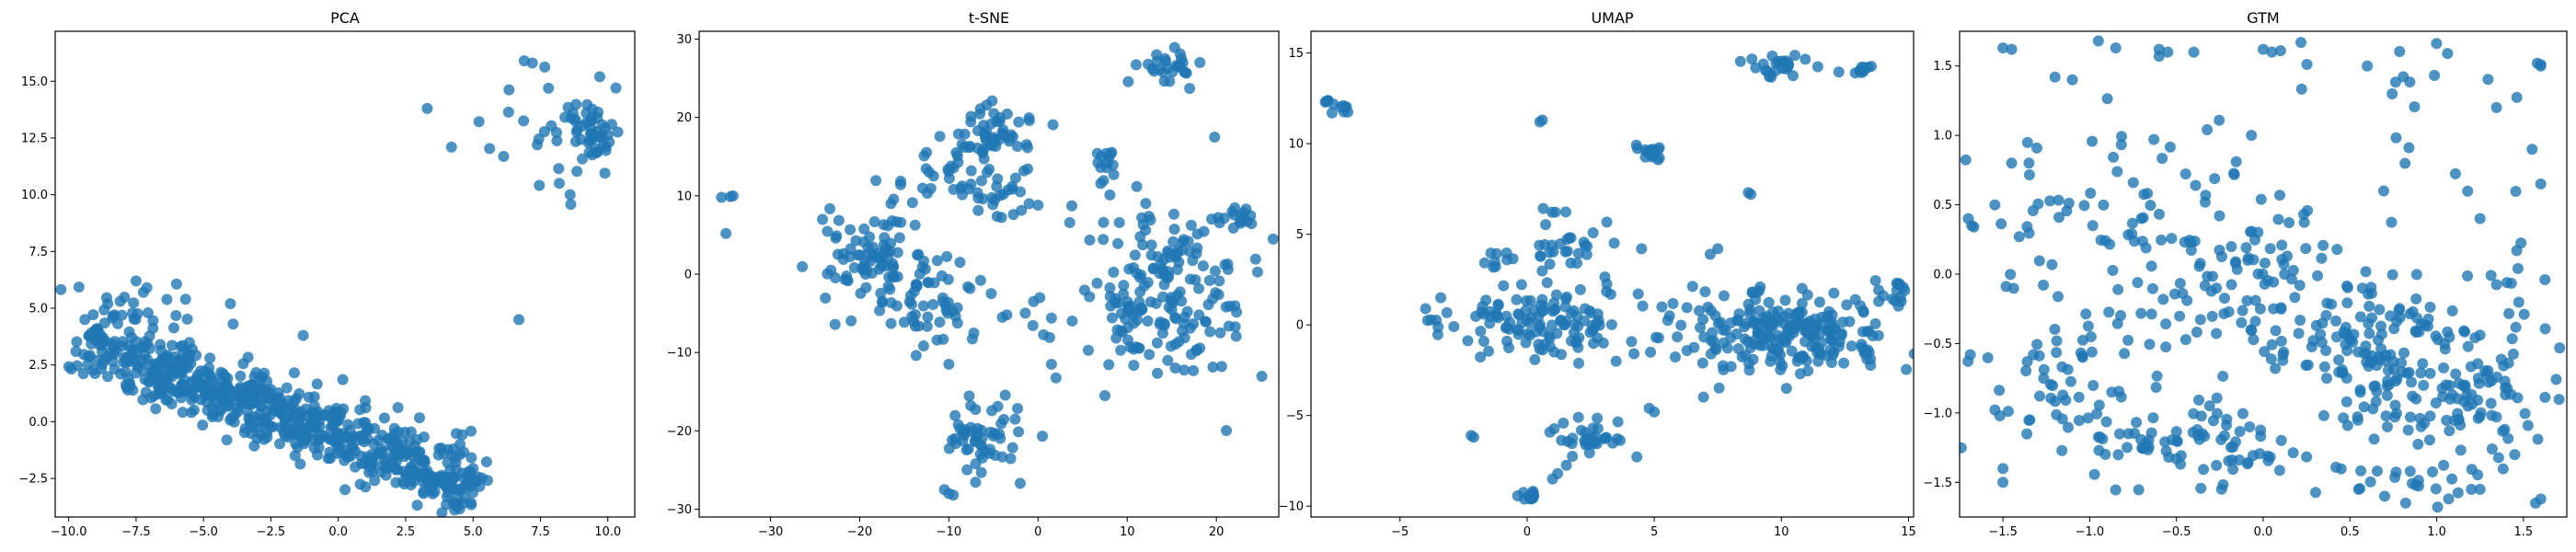 Image resolution: width=2576 pixels, height=552 pixels. Describe the element at coordinates (33, 480) in the screenshot. I see `y-tick-label: −2.5` at that location.